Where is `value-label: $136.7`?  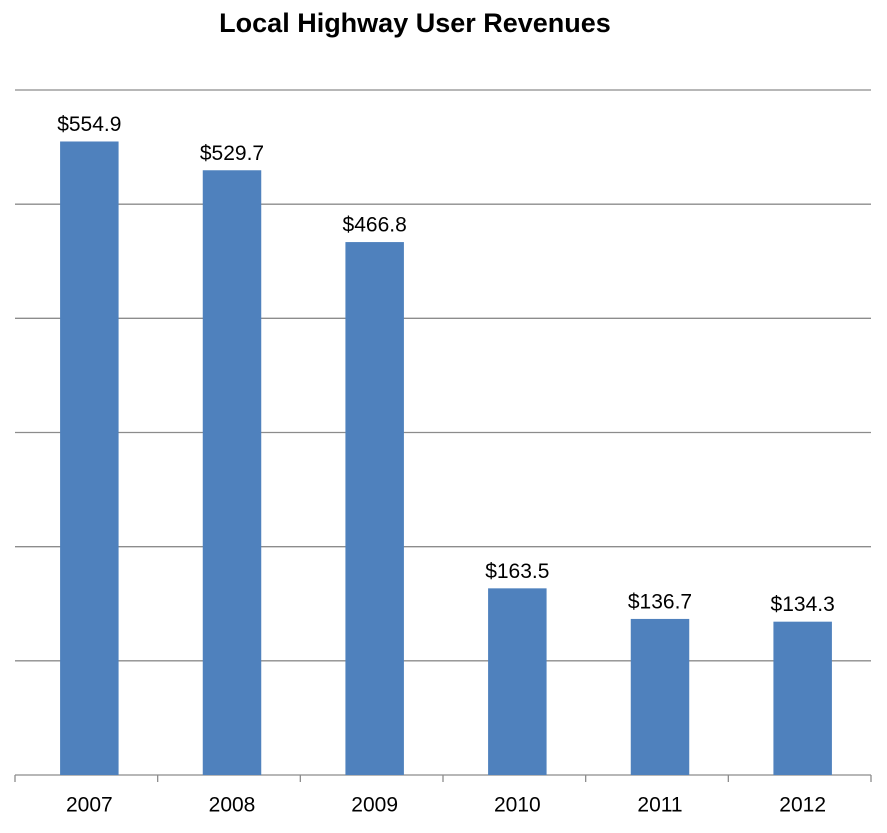
value-label: $136.7 is located at coordinates (660, 601).